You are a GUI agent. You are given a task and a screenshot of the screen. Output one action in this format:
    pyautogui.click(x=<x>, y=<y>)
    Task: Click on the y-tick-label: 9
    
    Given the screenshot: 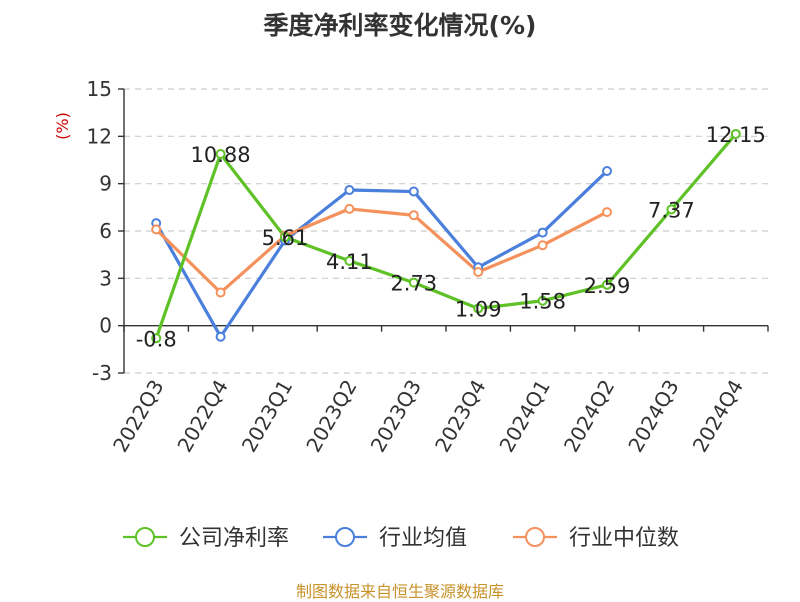 What is the action you would take?
    pyautogui.click(x=105, y=184)
    